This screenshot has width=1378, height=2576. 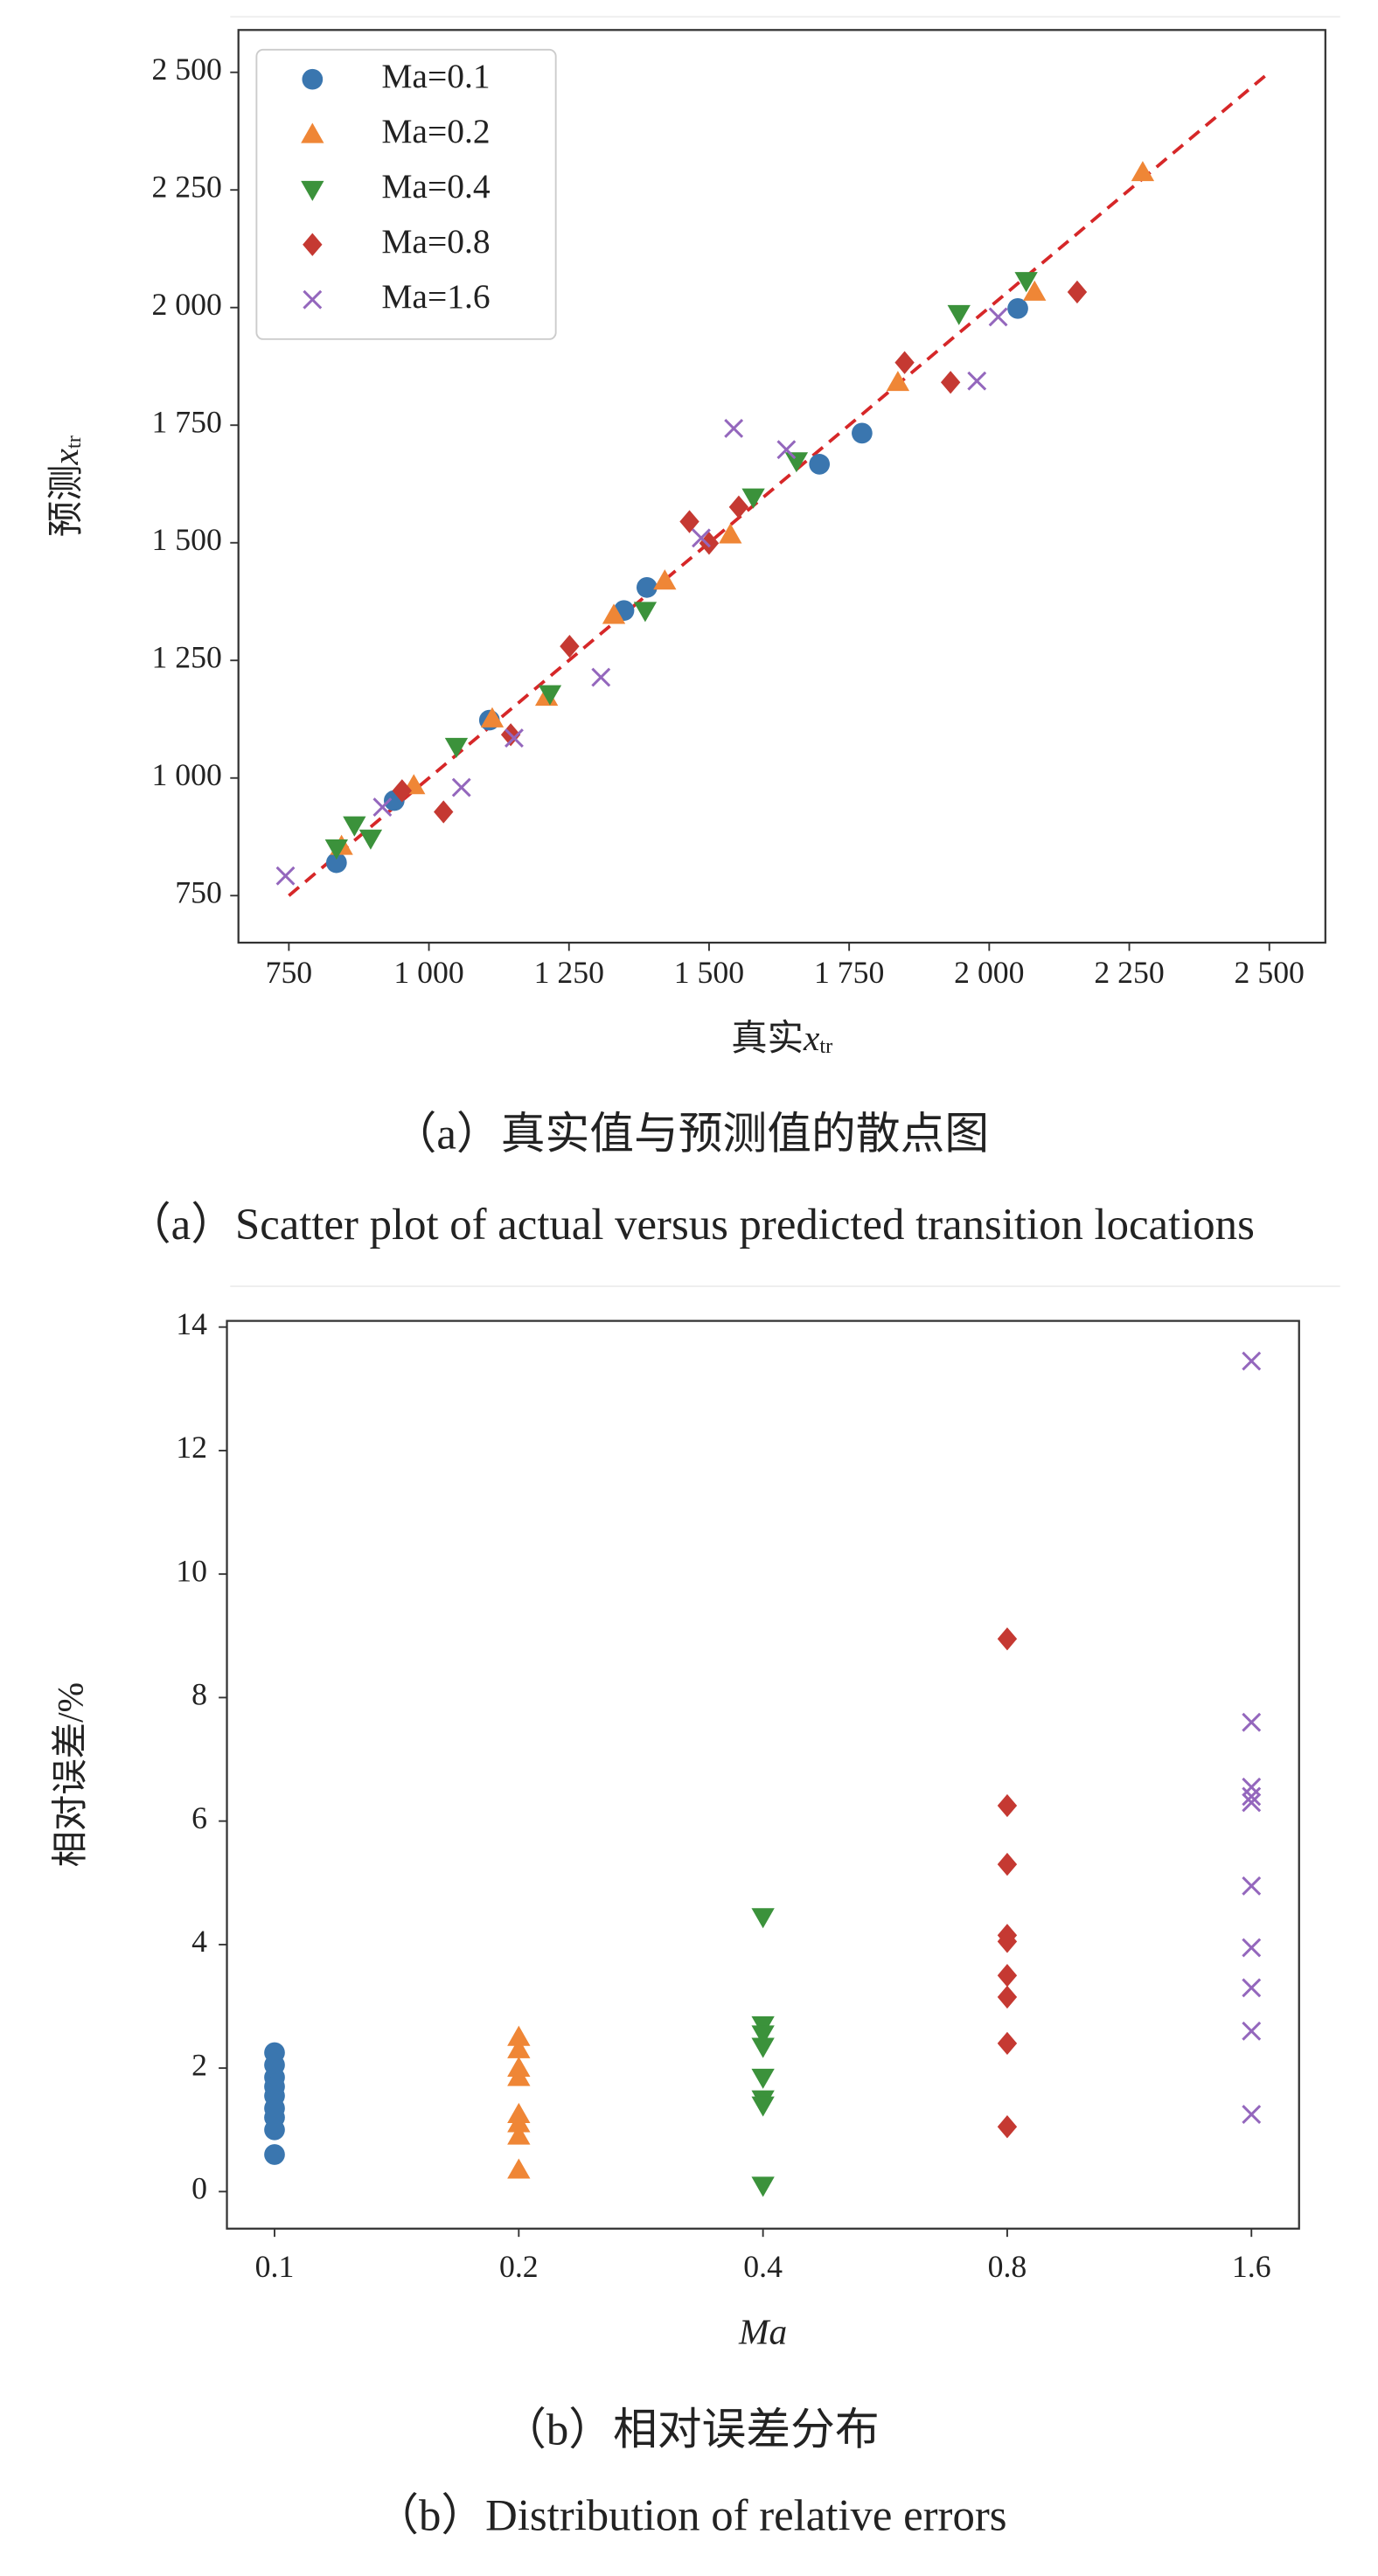 I want to click on legend-box, so click(x=406, y=194).